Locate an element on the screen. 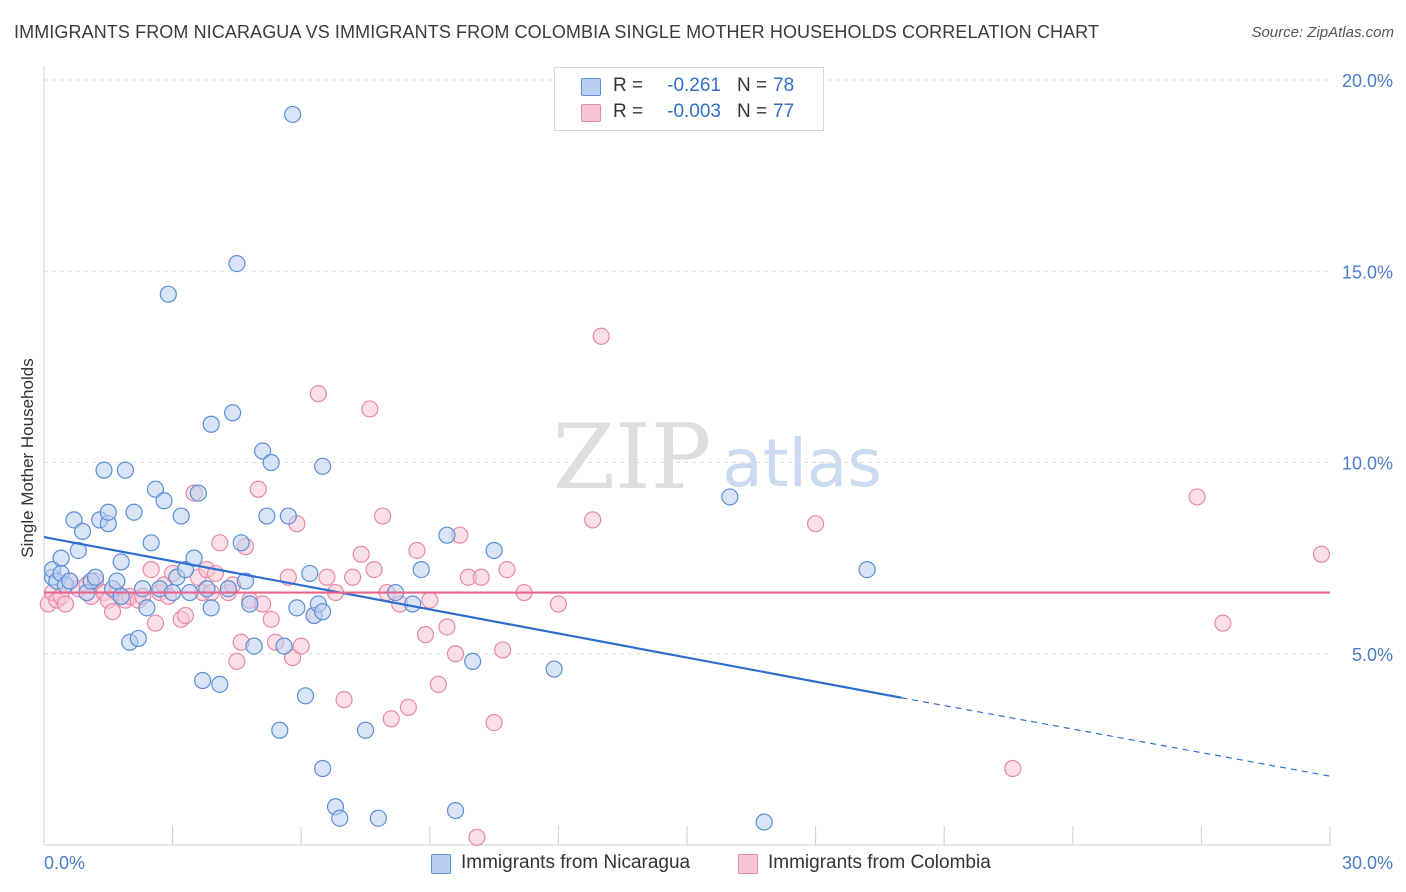 The height and width of the screenshot is (892, 1406). stats-box: R = -0.261 N = 78 R = -0.003 N = 77 is located at coordinates (689, 99).